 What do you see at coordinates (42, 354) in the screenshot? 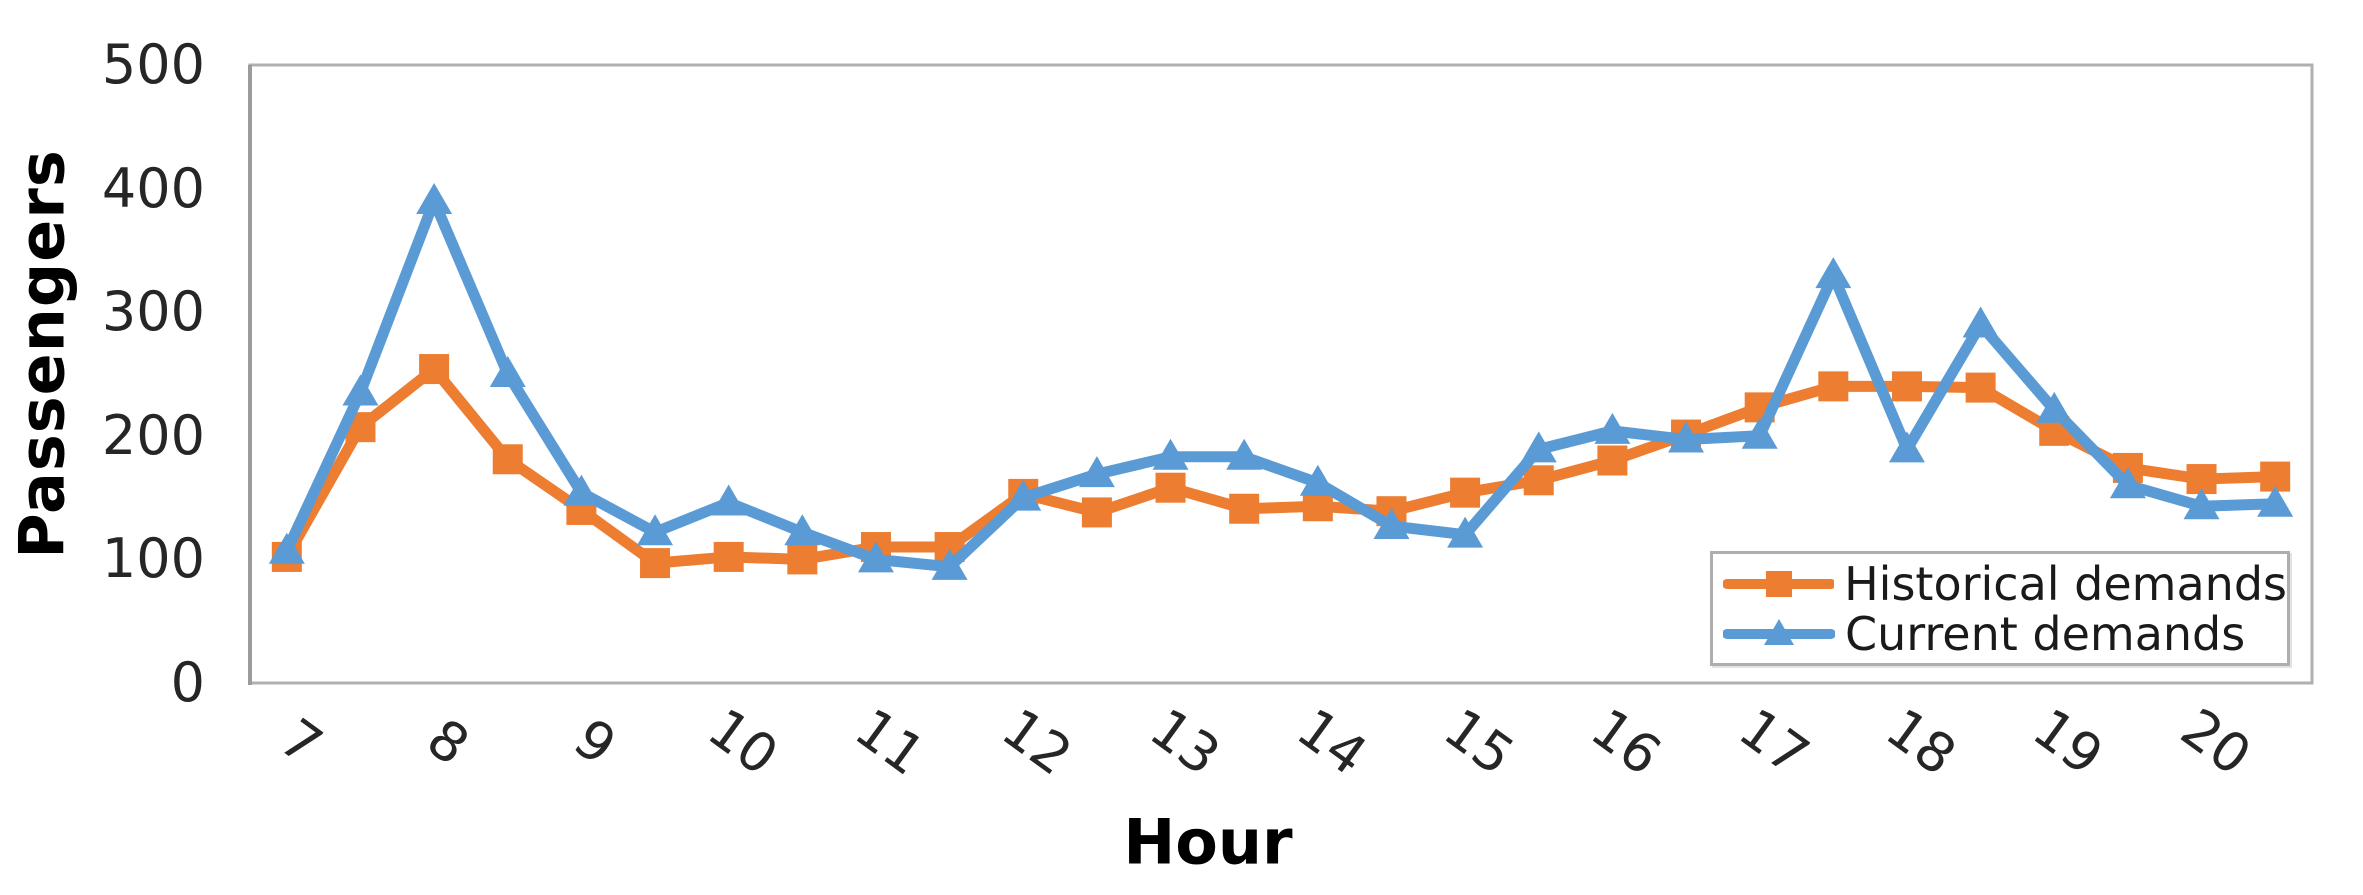
I see `y-axis-title: Passengers` at bounding box center [42, 354].